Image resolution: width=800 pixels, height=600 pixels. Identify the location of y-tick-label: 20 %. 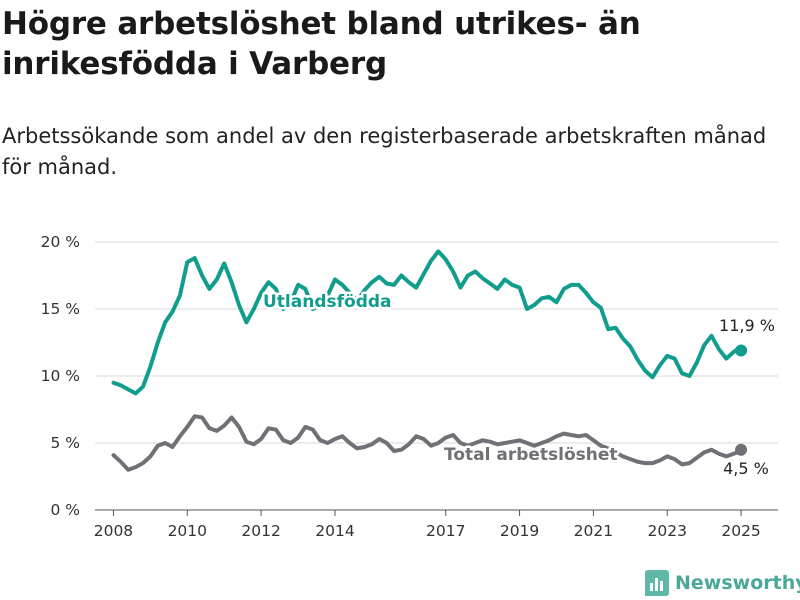
(60, 242).